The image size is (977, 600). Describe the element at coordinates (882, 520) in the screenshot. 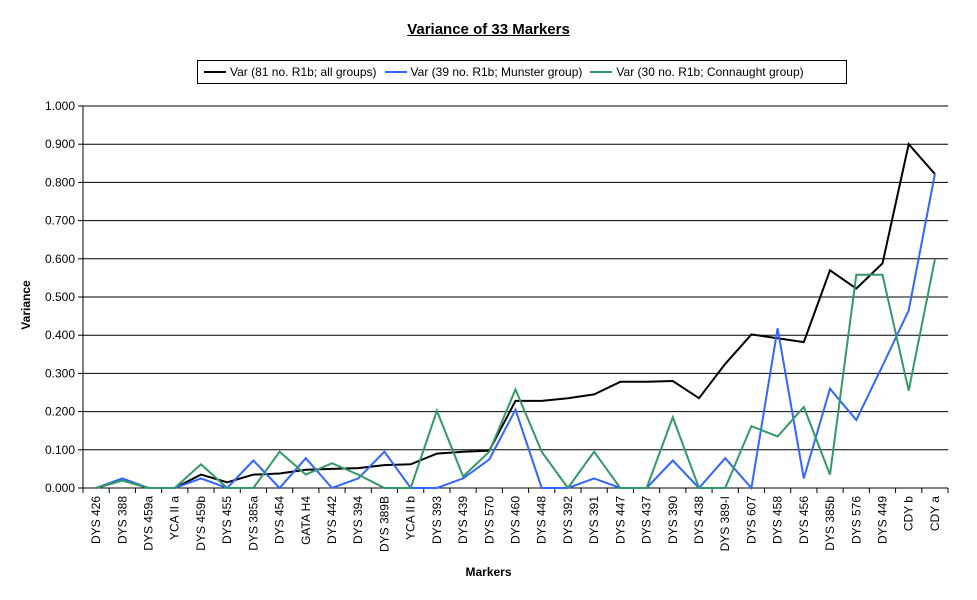

I see `x-tick-label: DYS 449` at that location.